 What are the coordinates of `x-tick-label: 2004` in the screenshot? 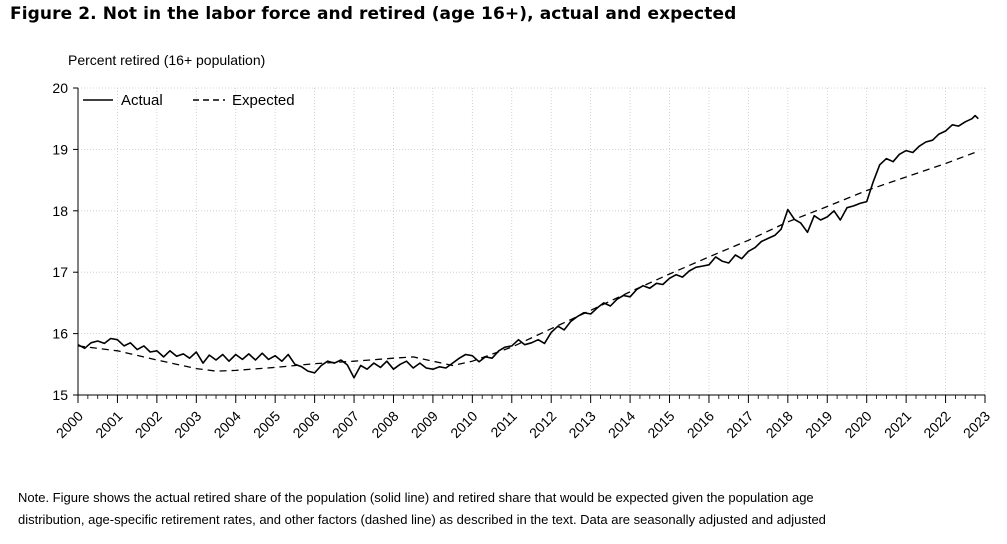 It's located at (227, 424).